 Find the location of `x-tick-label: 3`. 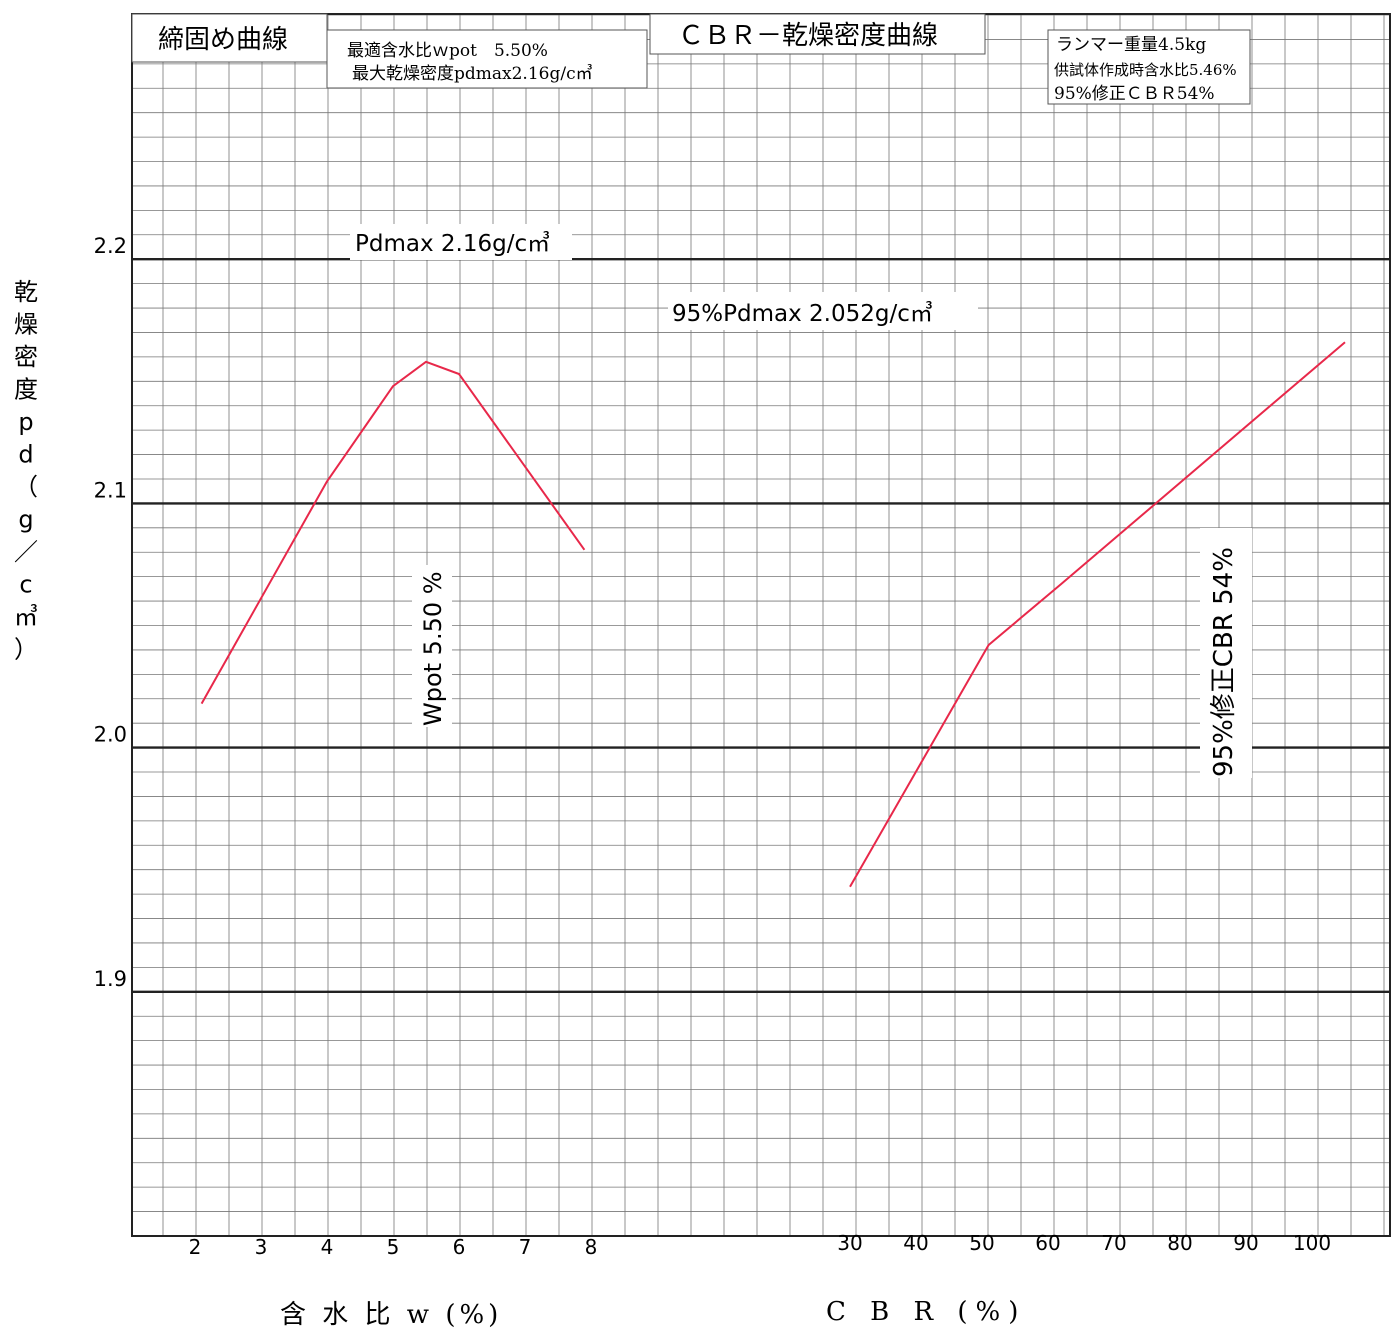

x-tick-label: 3 is located at coordinates (261, 1247).